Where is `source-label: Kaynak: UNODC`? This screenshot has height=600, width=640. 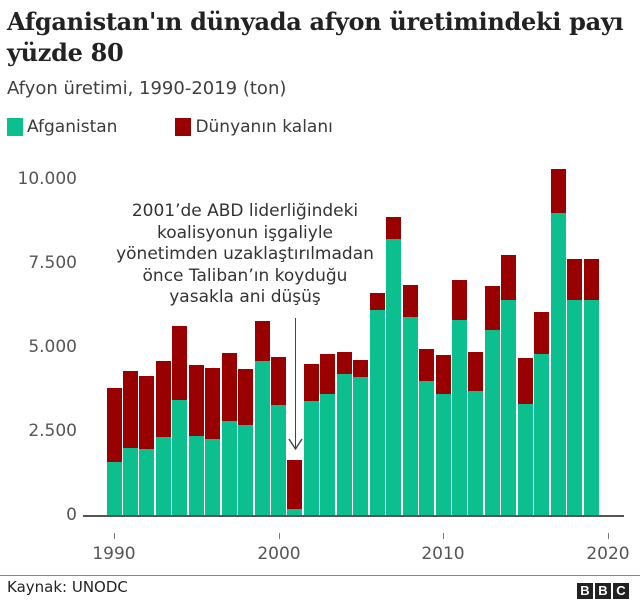
source-label: Kaynak: UNODC is located at coordinates (67, 587).